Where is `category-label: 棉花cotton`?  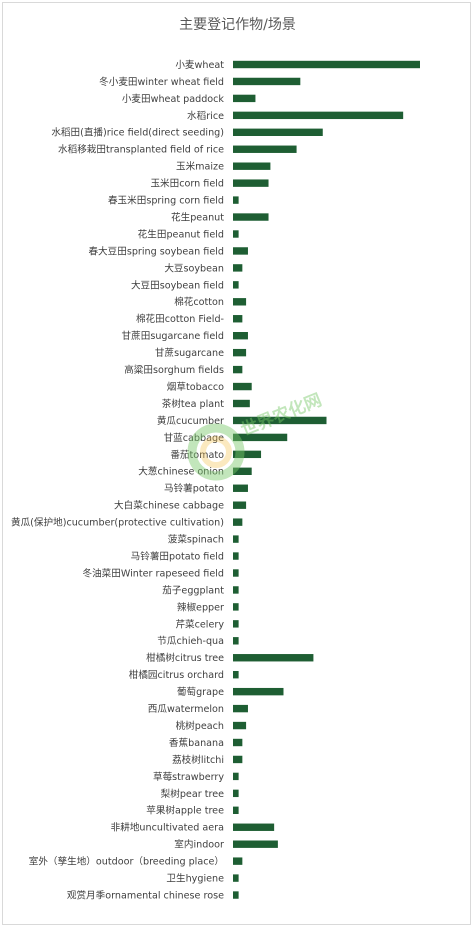
category-label: 棉花cotton is located at coordinates (199, 302).